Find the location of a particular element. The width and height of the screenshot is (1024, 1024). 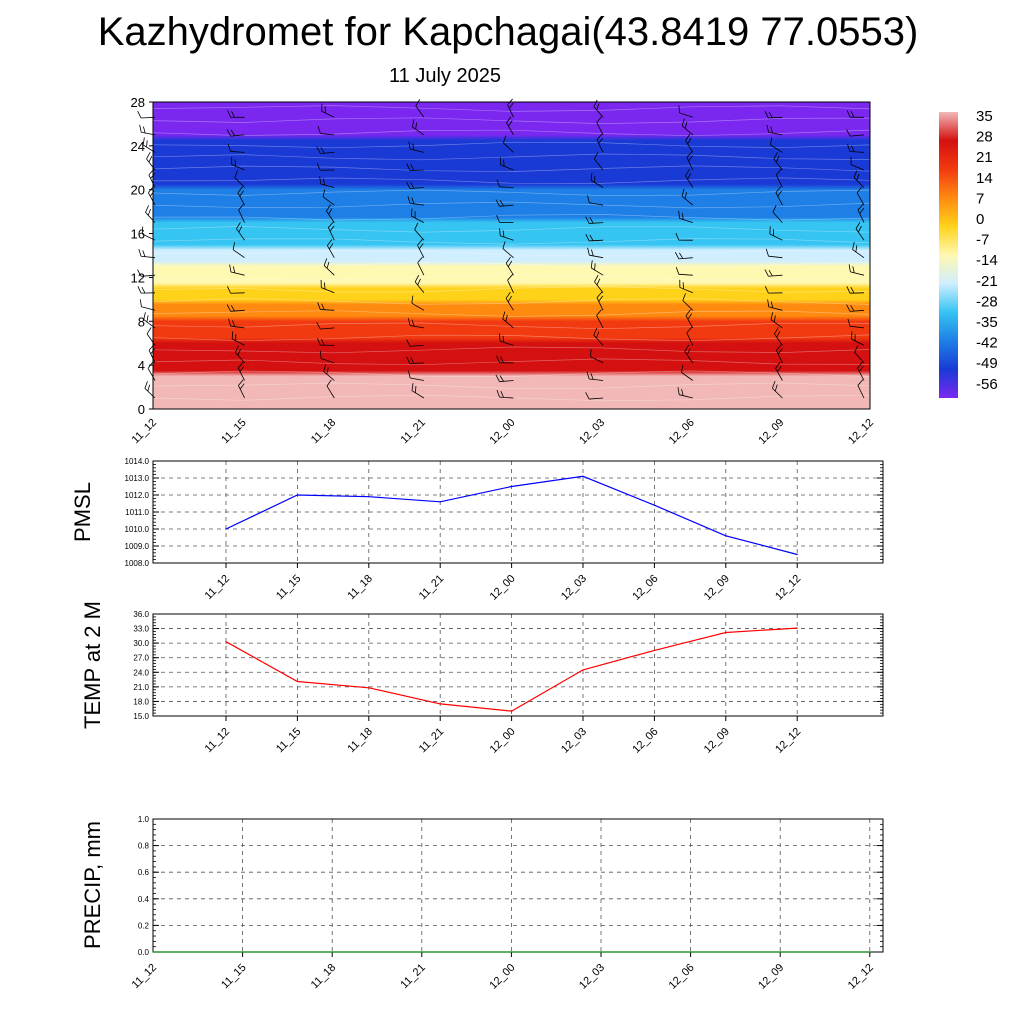

y-axis-label: PRECIP, mm is located at coordinates (92, 885).